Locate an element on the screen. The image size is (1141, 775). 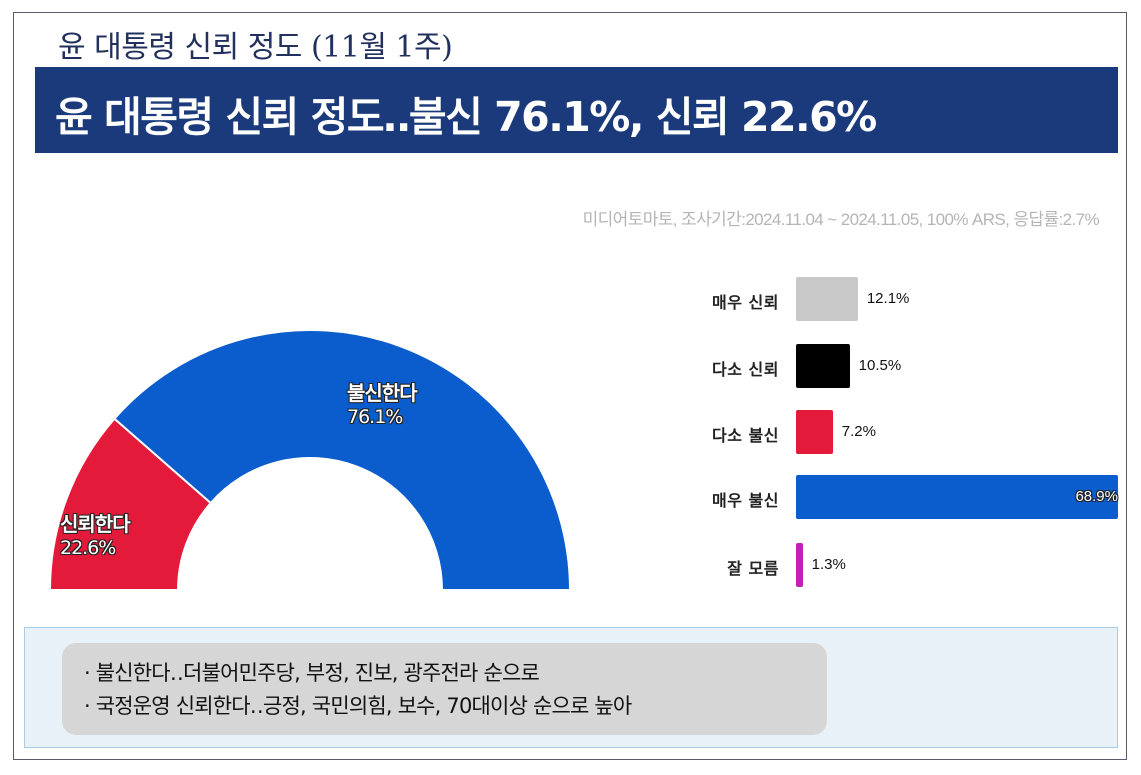
bar-category-label: 다소 불신 is located at coordinates (745, 435).